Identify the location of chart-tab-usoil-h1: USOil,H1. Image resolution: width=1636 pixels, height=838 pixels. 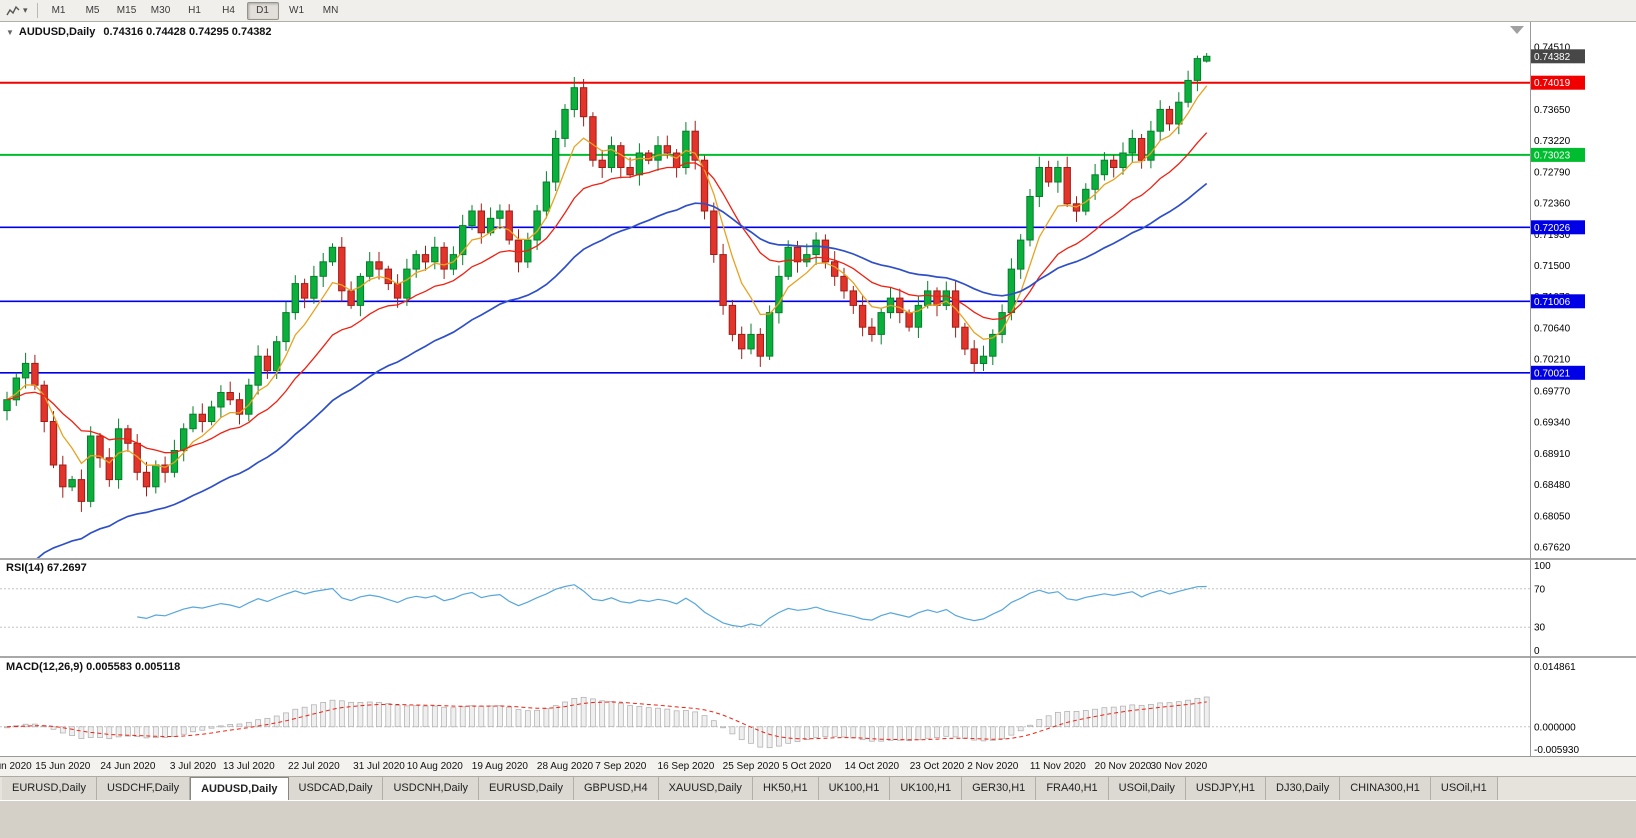
(1464, 788).